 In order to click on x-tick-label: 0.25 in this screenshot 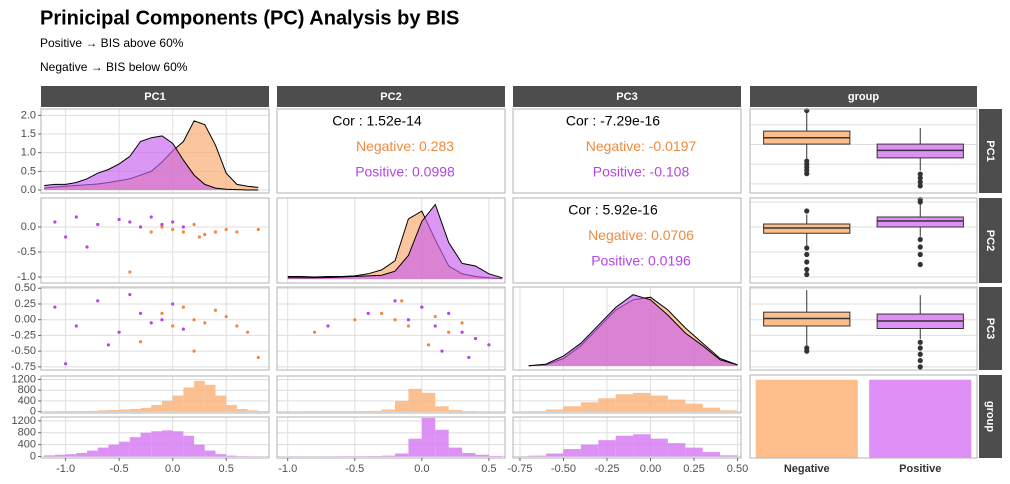, I will do `click(693, 469)`.